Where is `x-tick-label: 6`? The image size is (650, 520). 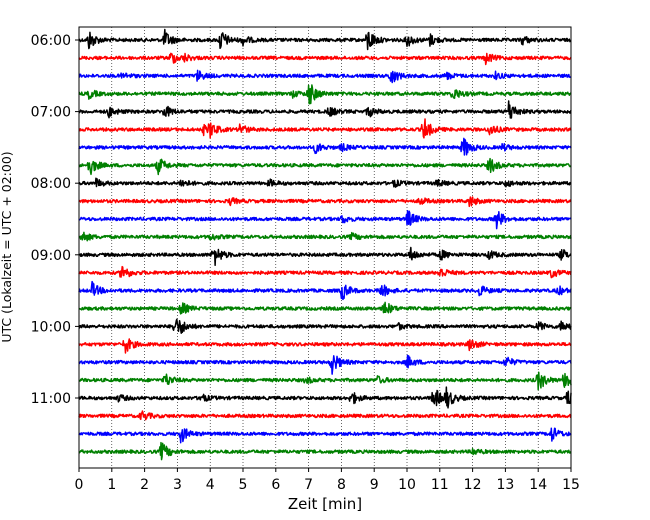 x-tick-label: 6 is located at coordinates (275, 485).